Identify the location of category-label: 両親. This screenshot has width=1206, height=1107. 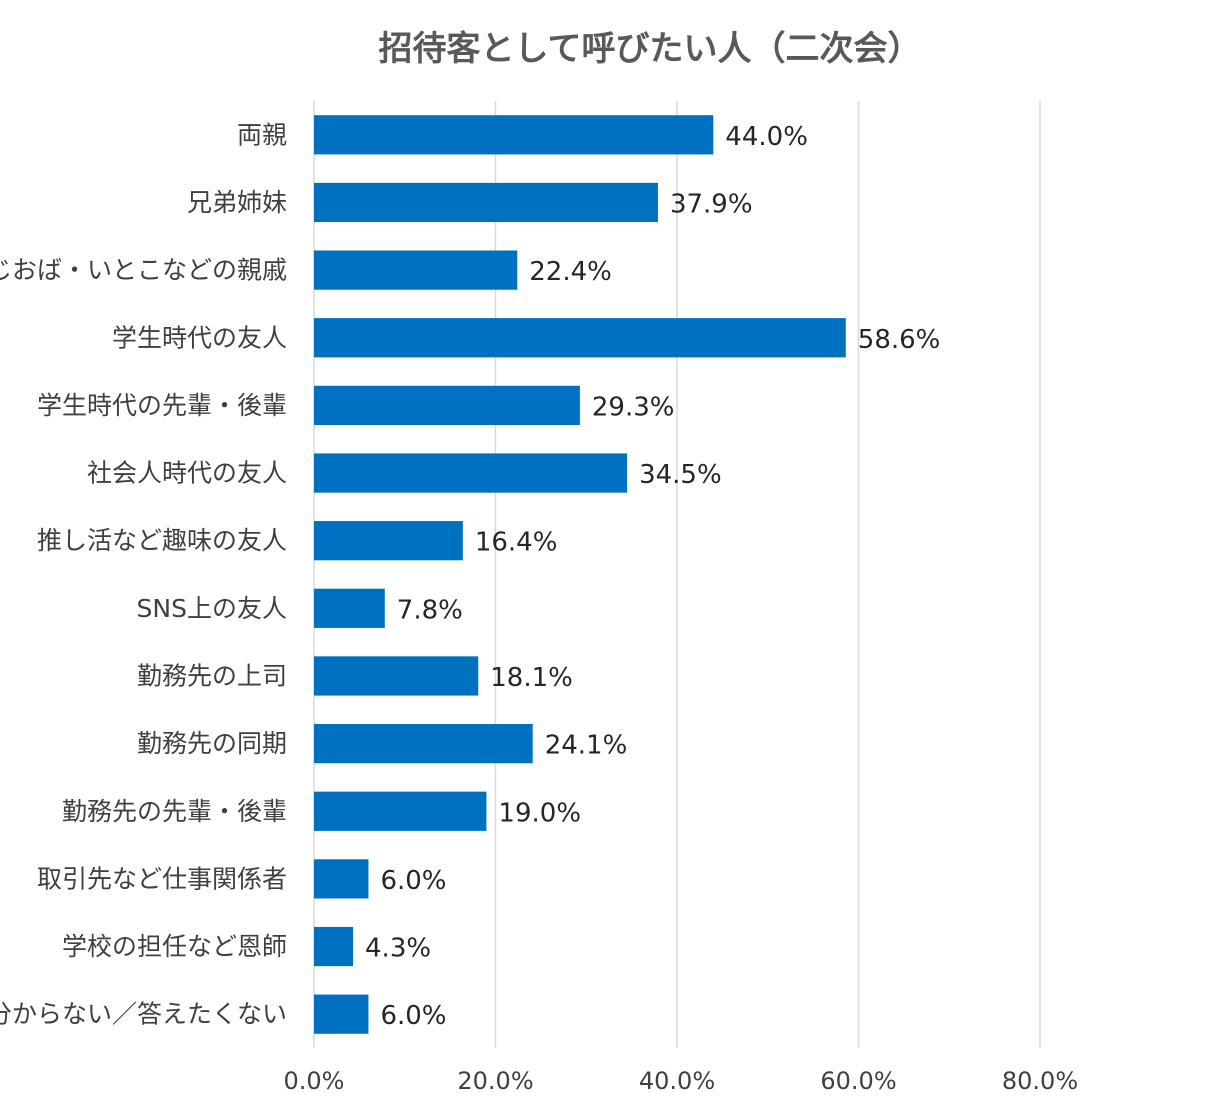
(262, 134).